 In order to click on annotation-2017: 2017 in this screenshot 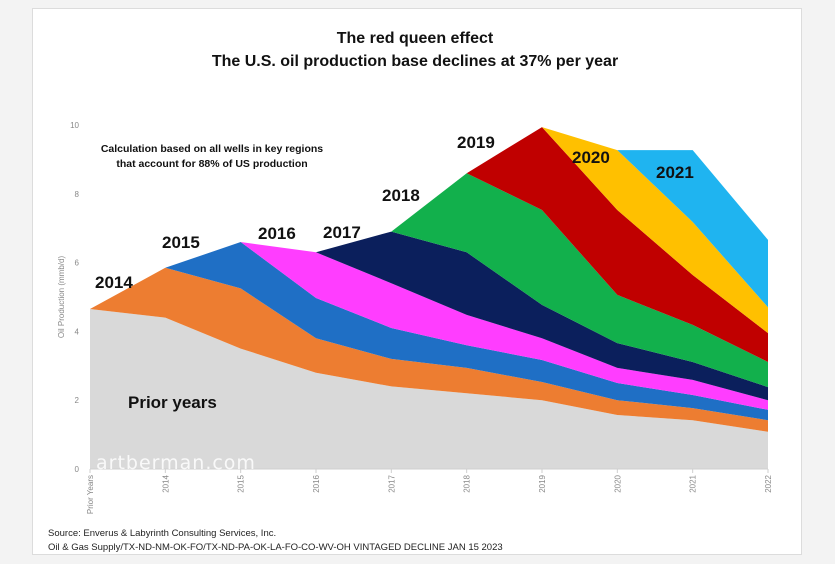, I will do `click(342, 232)`.